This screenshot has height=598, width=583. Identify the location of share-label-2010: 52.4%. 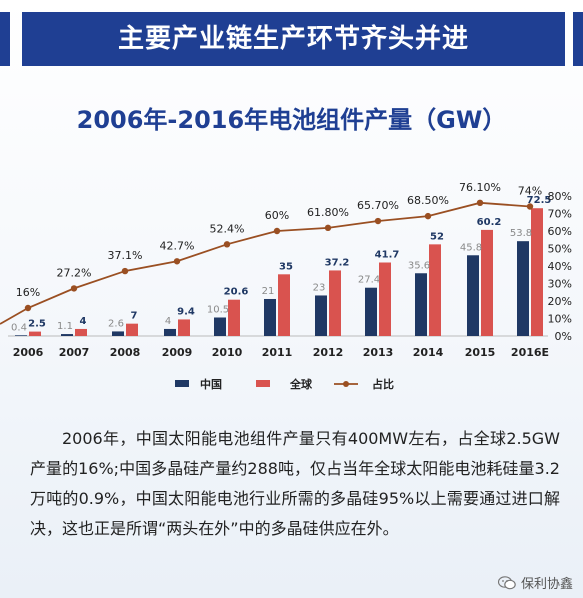
(227, 228).